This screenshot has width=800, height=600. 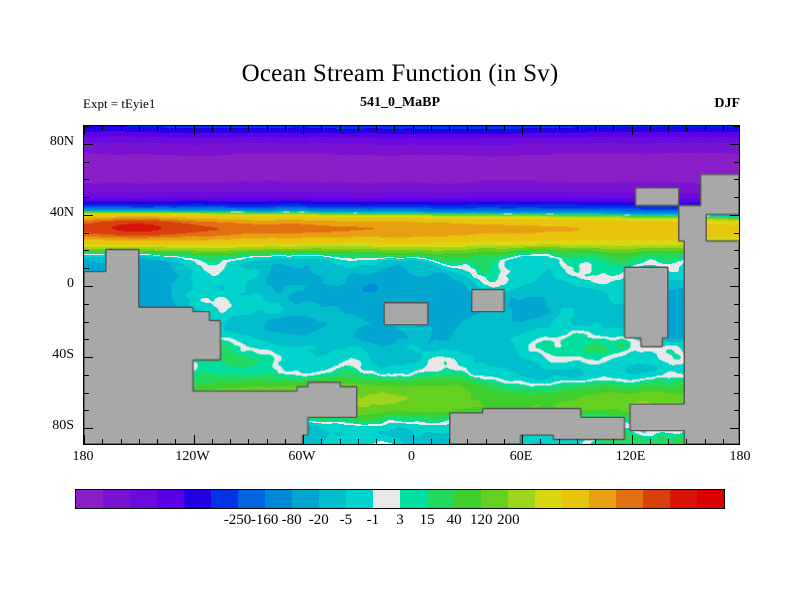 I want to click on page-title: Ocean Stream Function (in Sv), so click(x=400, y=73).